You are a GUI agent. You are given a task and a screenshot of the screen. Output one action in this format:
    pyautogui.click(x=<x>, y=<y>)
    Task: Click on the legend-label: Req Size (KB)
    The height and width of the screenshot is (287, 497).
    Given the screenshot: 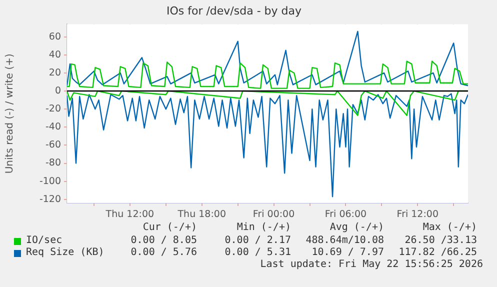 What is the action you would take?
    pyautogui.click(x=65, y=252)
    